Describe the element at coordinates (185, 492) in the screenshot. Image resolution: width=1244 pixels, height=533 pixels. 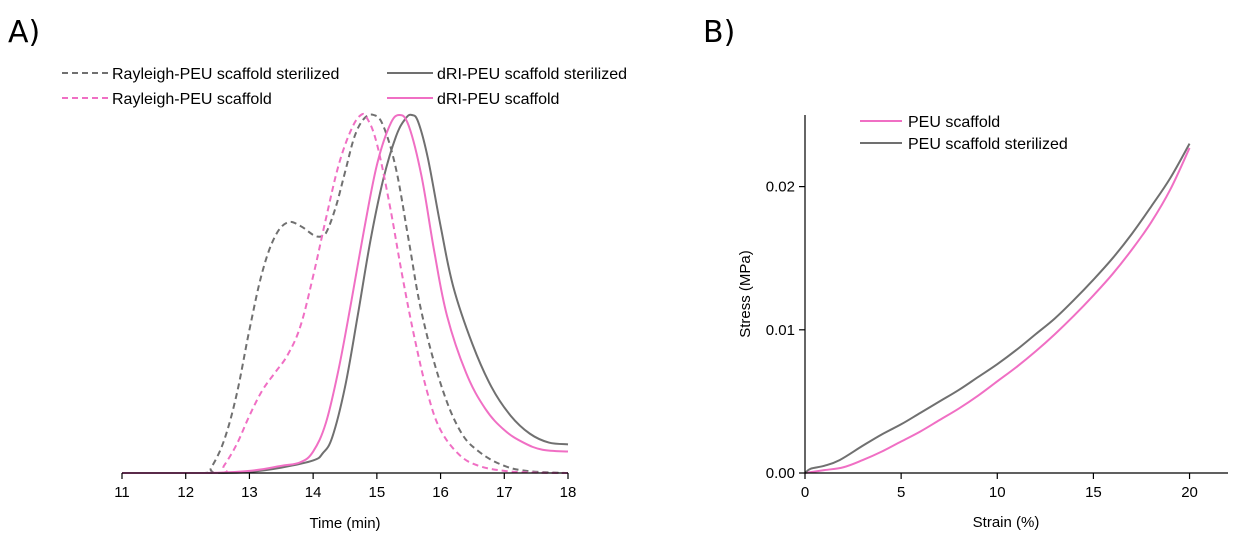
I see `x-tick-label: 12` at that location.